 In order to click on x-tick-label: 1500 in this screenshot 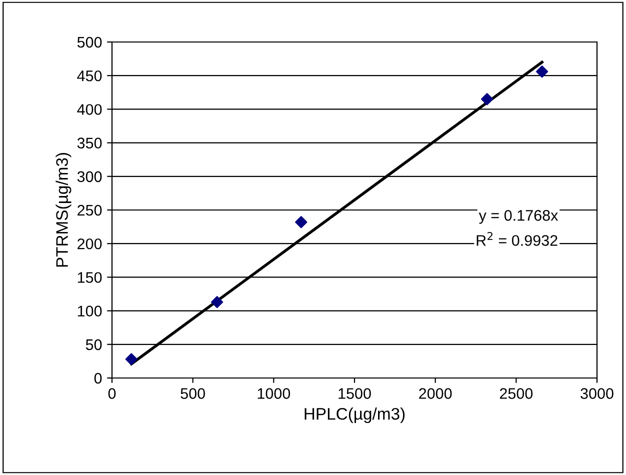, I will do `click(354, 393)`.